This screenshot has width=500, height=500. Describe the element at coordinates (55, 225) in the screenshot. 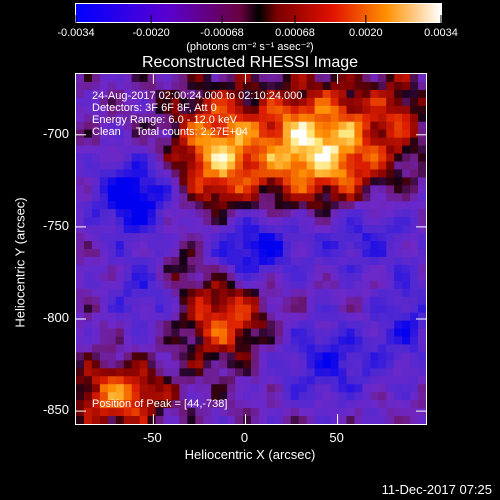

I see `y-tick-label: -750` at that location.